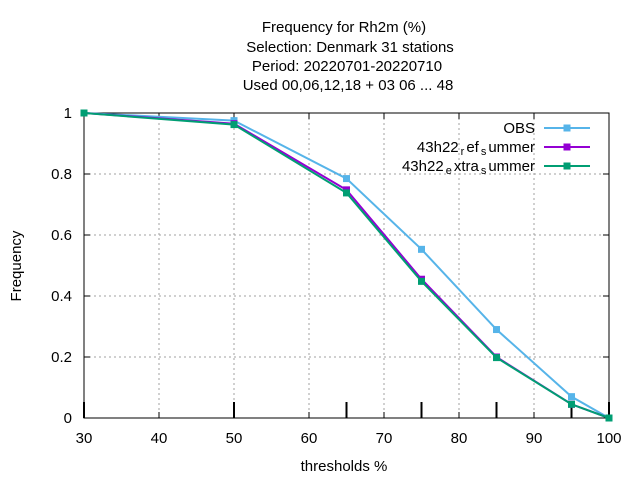  What do you see at coordinates (476, 148) in the screenshot?
I see `legend-label: 43h22 r ef s ummer` at bounding box center [476, 148].